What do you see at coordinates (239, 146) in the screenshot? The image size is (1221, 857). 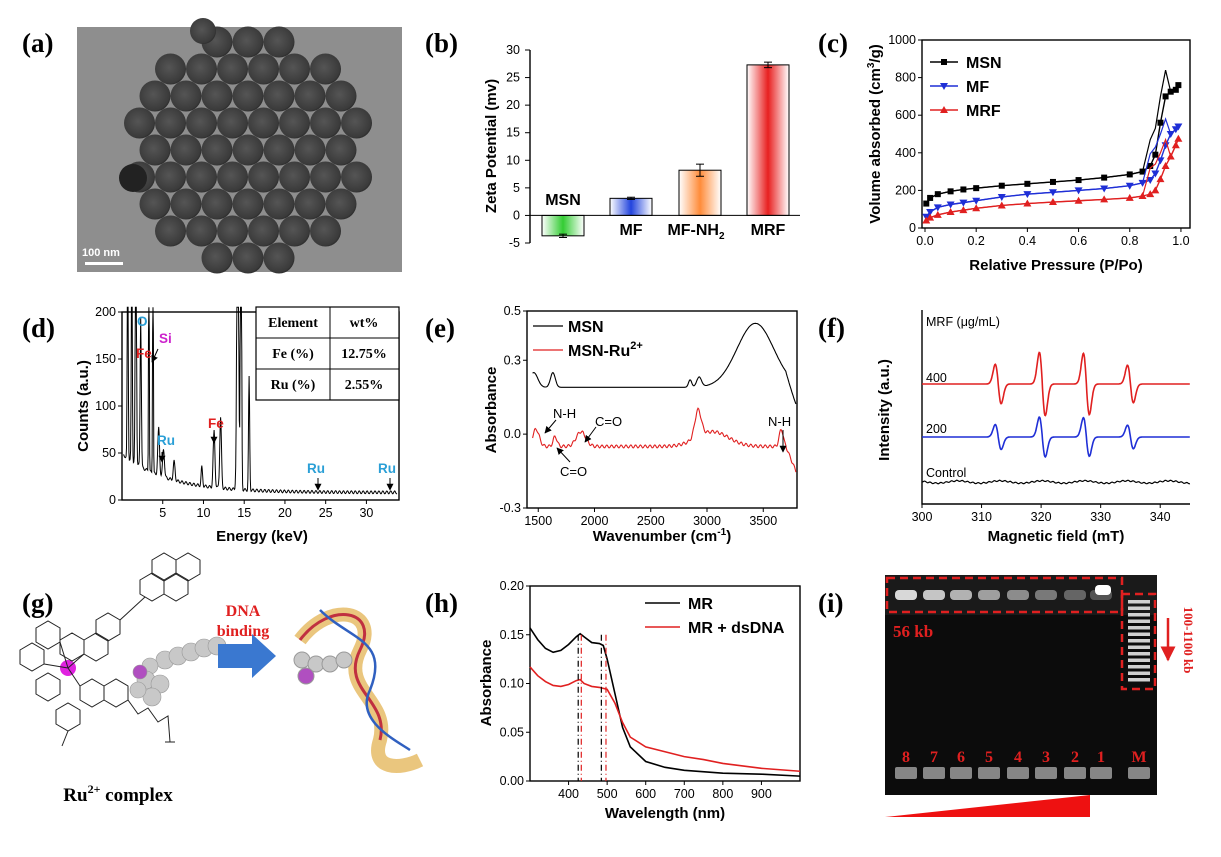 I see `tem-image: 100 nm` at bounding box center [239, 146].